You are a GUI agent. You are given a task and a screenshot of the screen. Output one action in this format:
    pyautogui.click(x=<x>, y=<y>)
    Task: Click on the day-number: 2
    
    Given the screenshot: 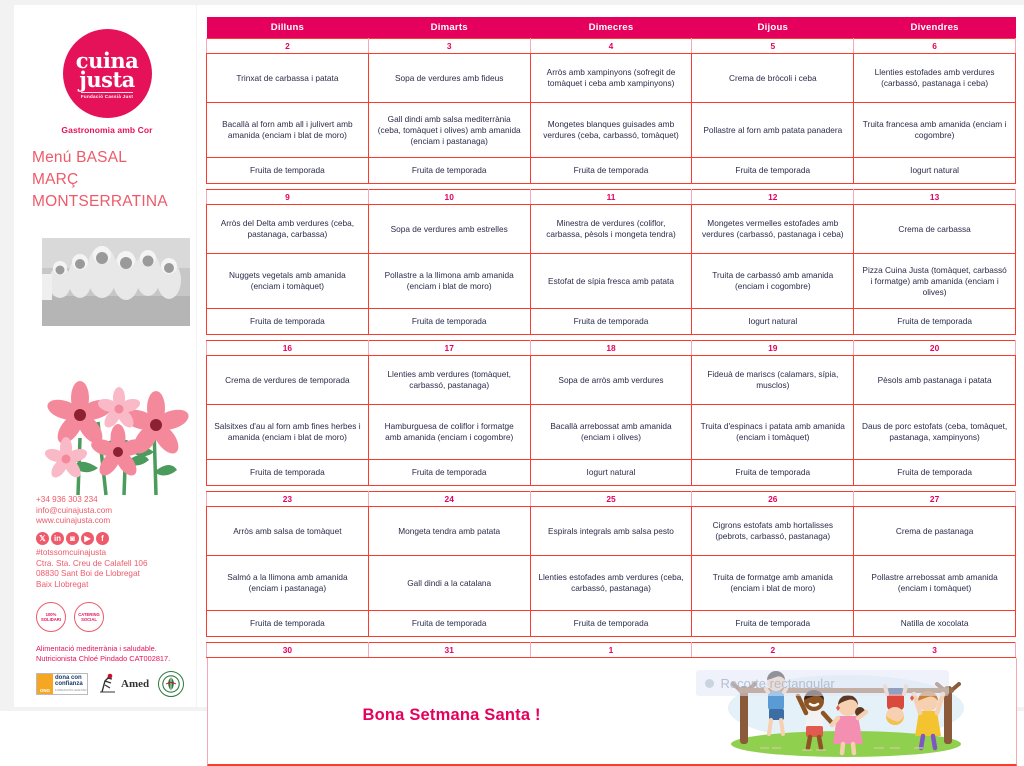 What is the action you would take?
    pyautogui.click(x=773, y=650)
    